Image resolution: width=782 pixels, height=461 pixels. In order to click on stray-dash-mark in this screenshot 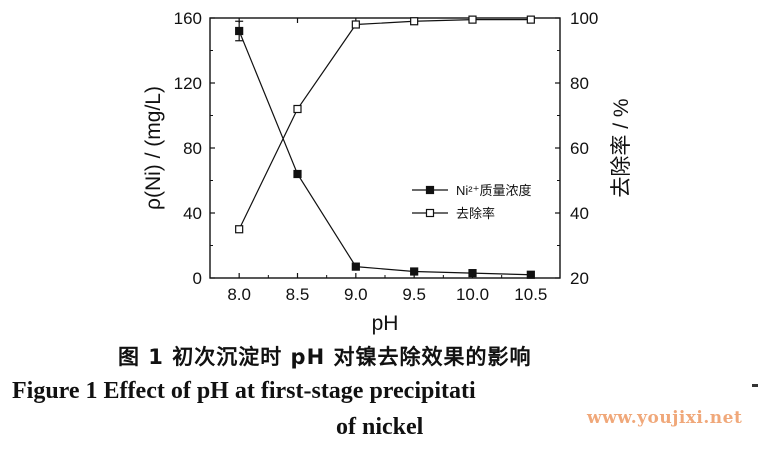, I will do `click(755, 385)`.